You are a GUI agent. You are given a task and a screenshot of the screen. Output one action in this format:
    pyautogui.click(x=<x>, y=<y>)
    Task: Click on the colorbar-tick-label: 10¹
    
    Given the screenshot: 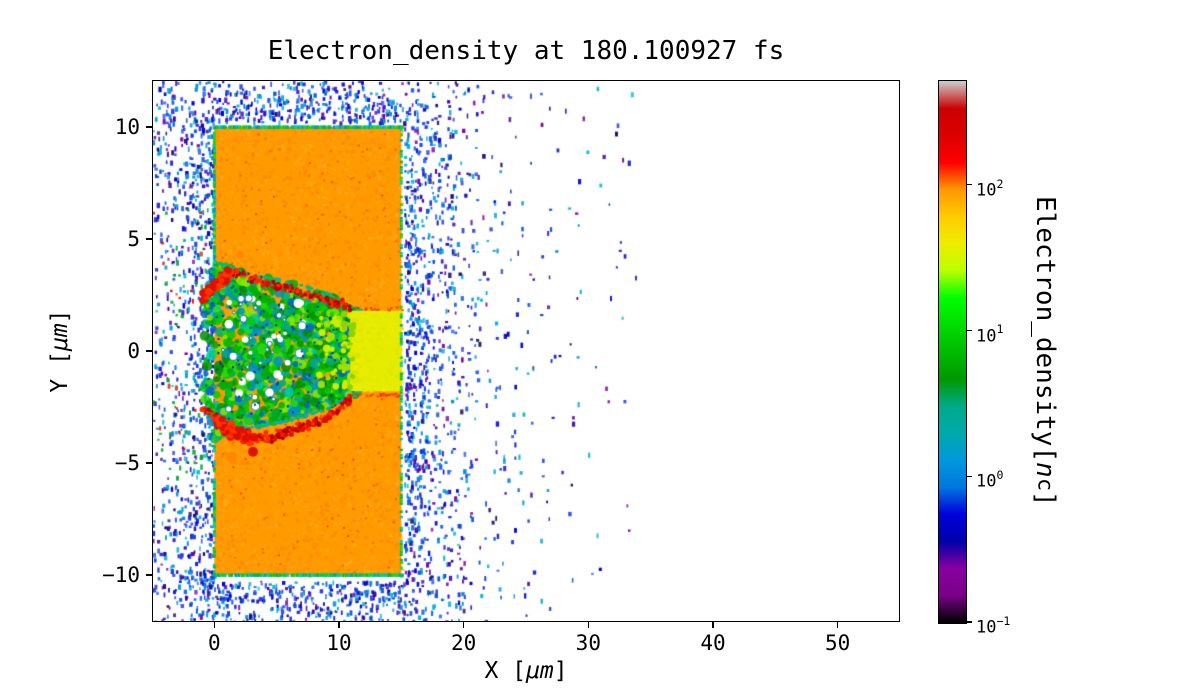 What is the action you would take?
    pyautogui.click(x=990, y=333)
    